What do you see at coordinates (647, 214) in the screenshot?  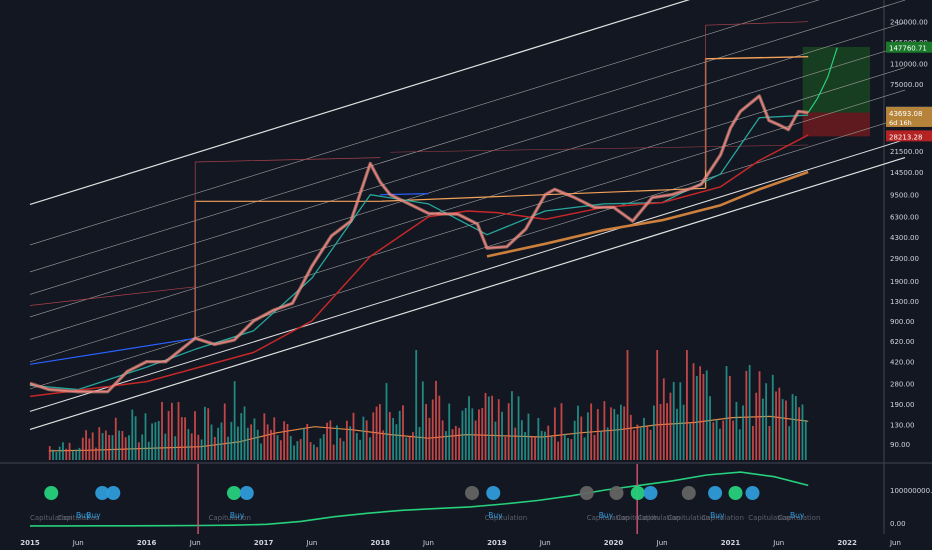 I see `ma-long-line` at bounding box center [647, 214].